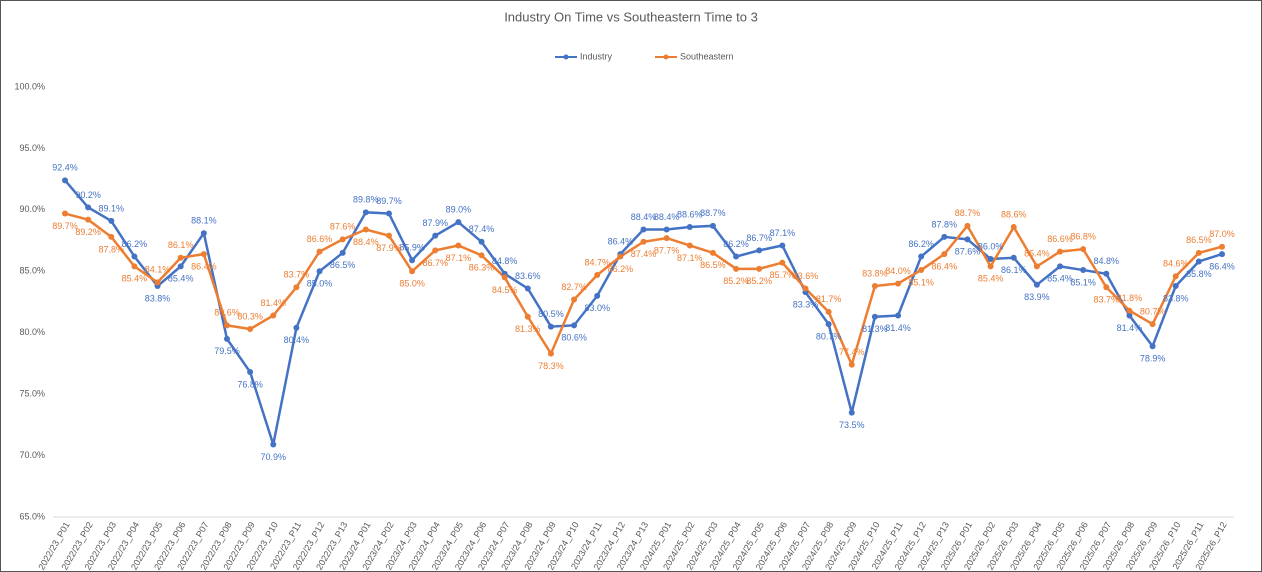 The width and height of the screenshot is (1262, 572). I want to click on data-label: 87.9%, so click(389, 248).